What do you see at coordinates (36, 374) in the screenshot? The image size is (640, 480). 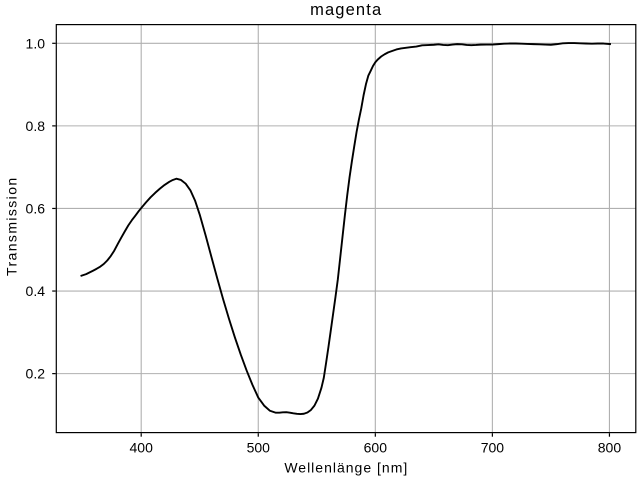 I see `svg-text: 0.2` at bounding box center [36, 374].